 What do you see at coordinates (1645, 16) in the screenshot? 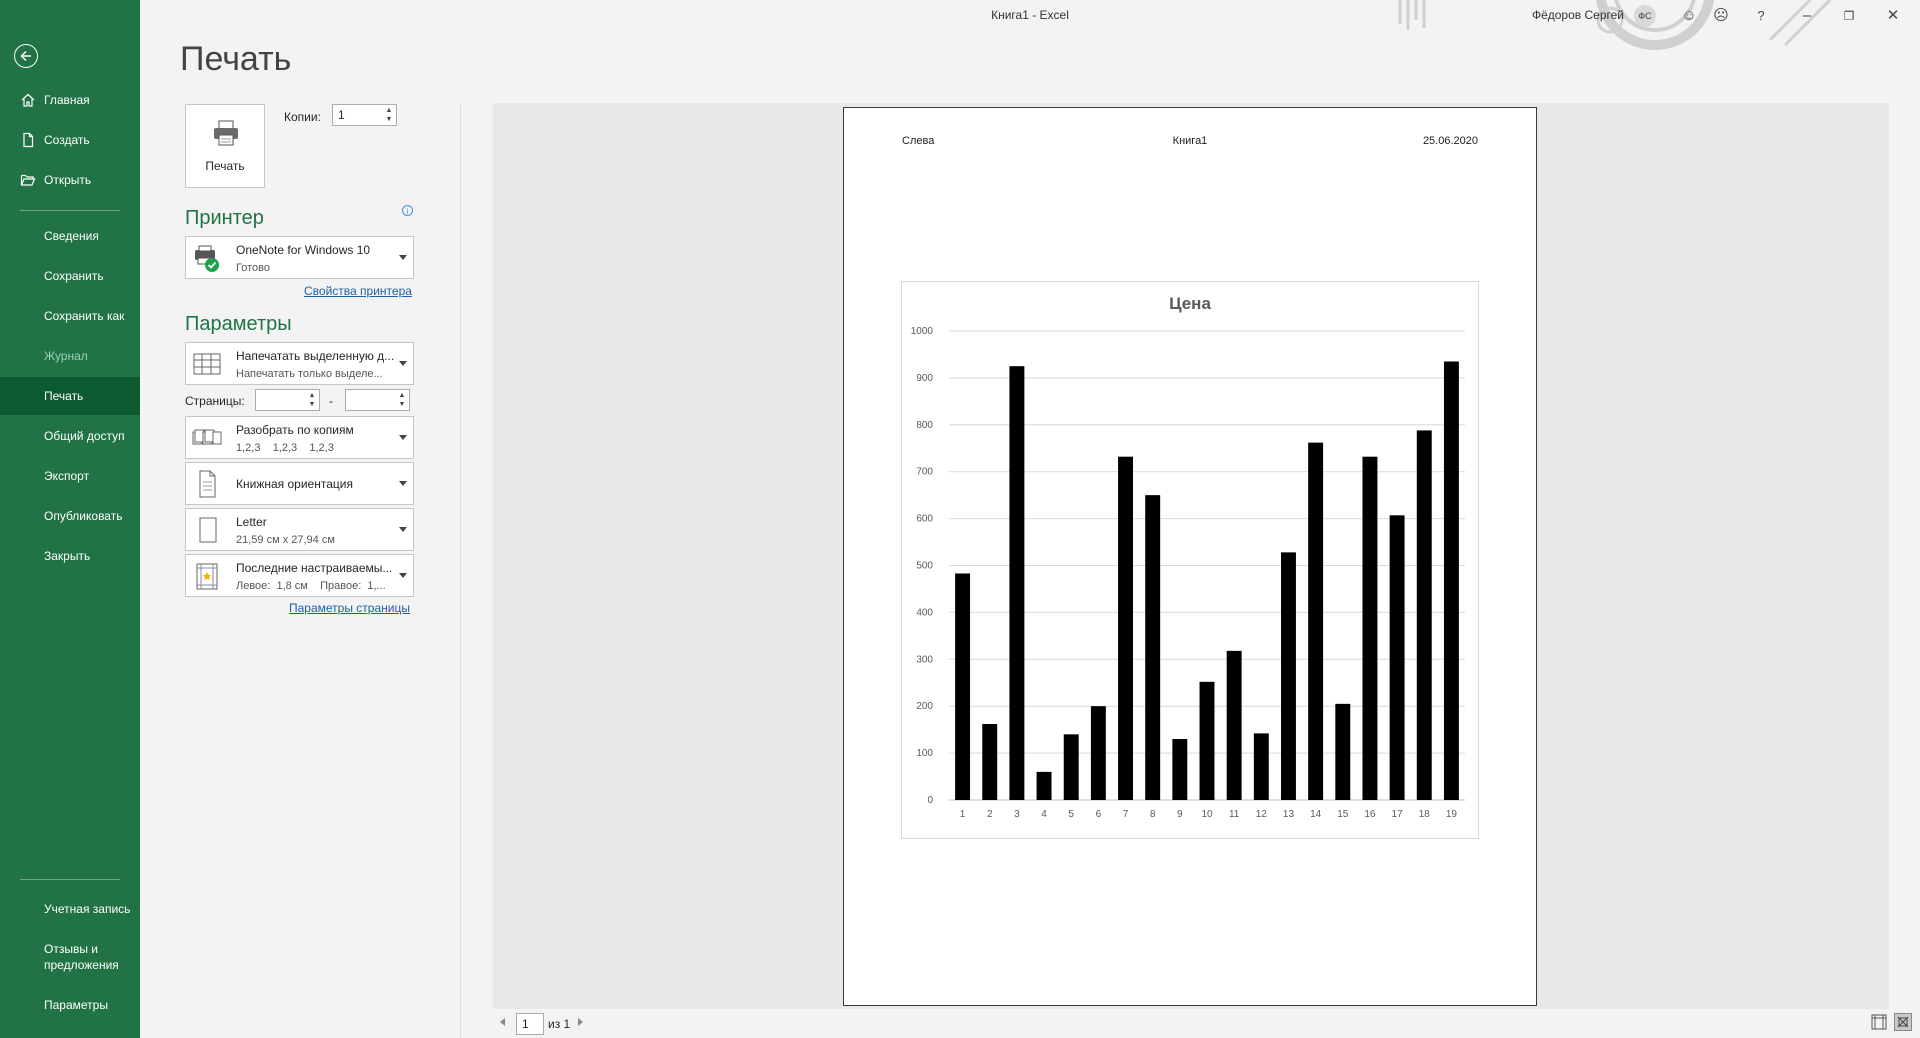
I see `user-avatar: ФС` at bounding box center [1645, 16].